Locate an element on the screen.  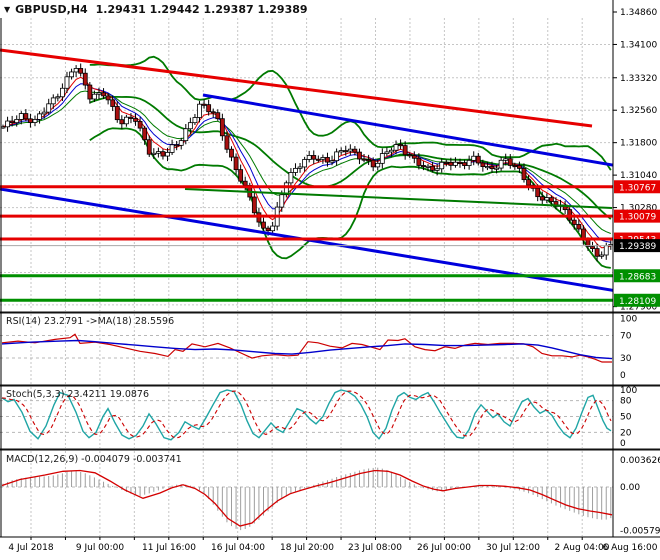
price-badge-label: 1.28109 is located at coordinates (637, 302).